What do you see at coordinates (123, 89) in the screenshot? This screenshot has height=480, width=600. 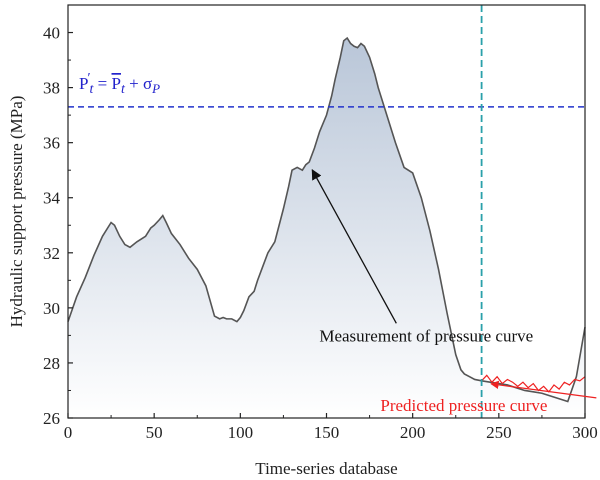 I see `formula-t2: t` at bounding box center [123, 89].